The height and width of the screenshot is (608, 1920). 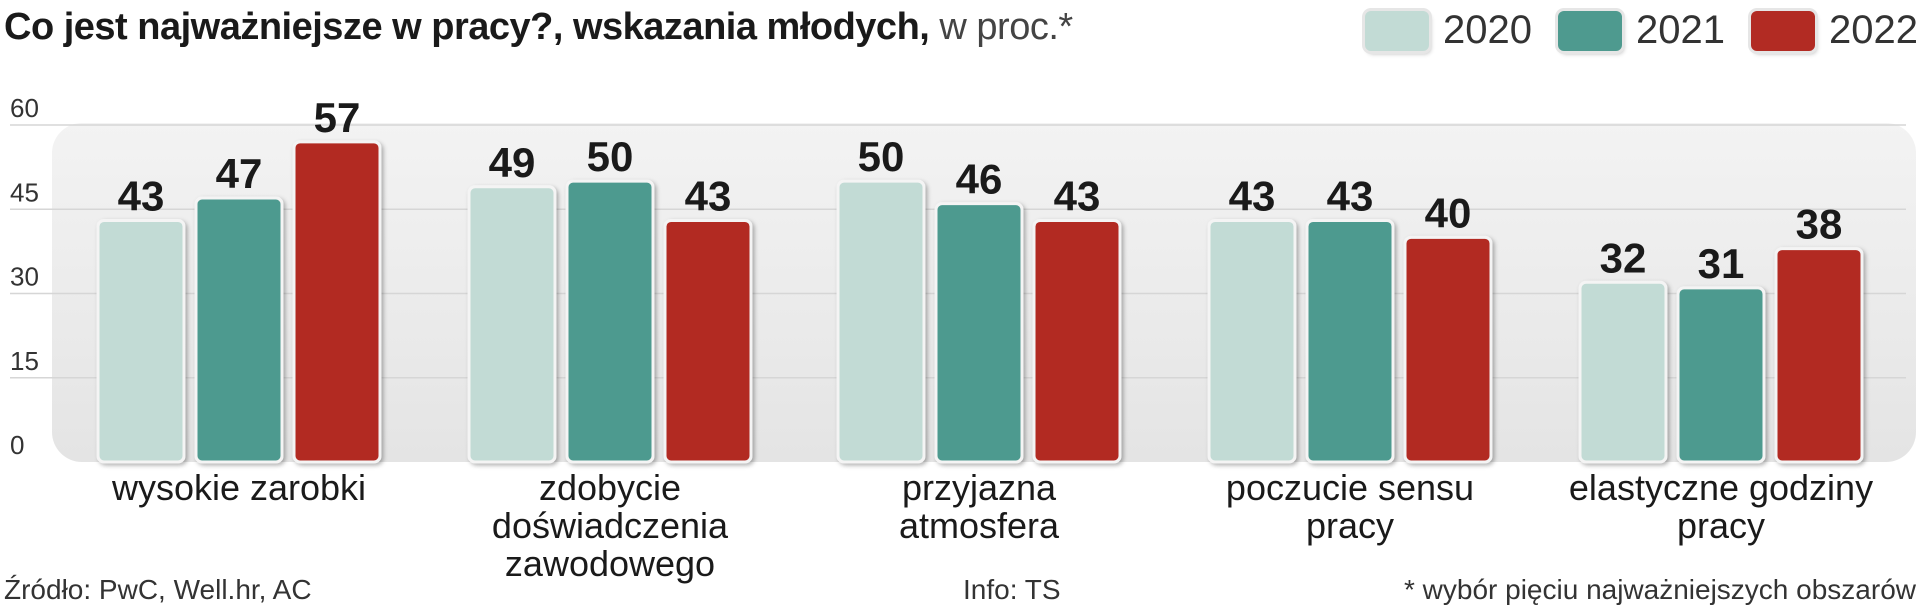 What do you see at coordinates (1590, 30) in the screenshot?
I see `legend-swatch-2021` at bounding box center [1590, 30].